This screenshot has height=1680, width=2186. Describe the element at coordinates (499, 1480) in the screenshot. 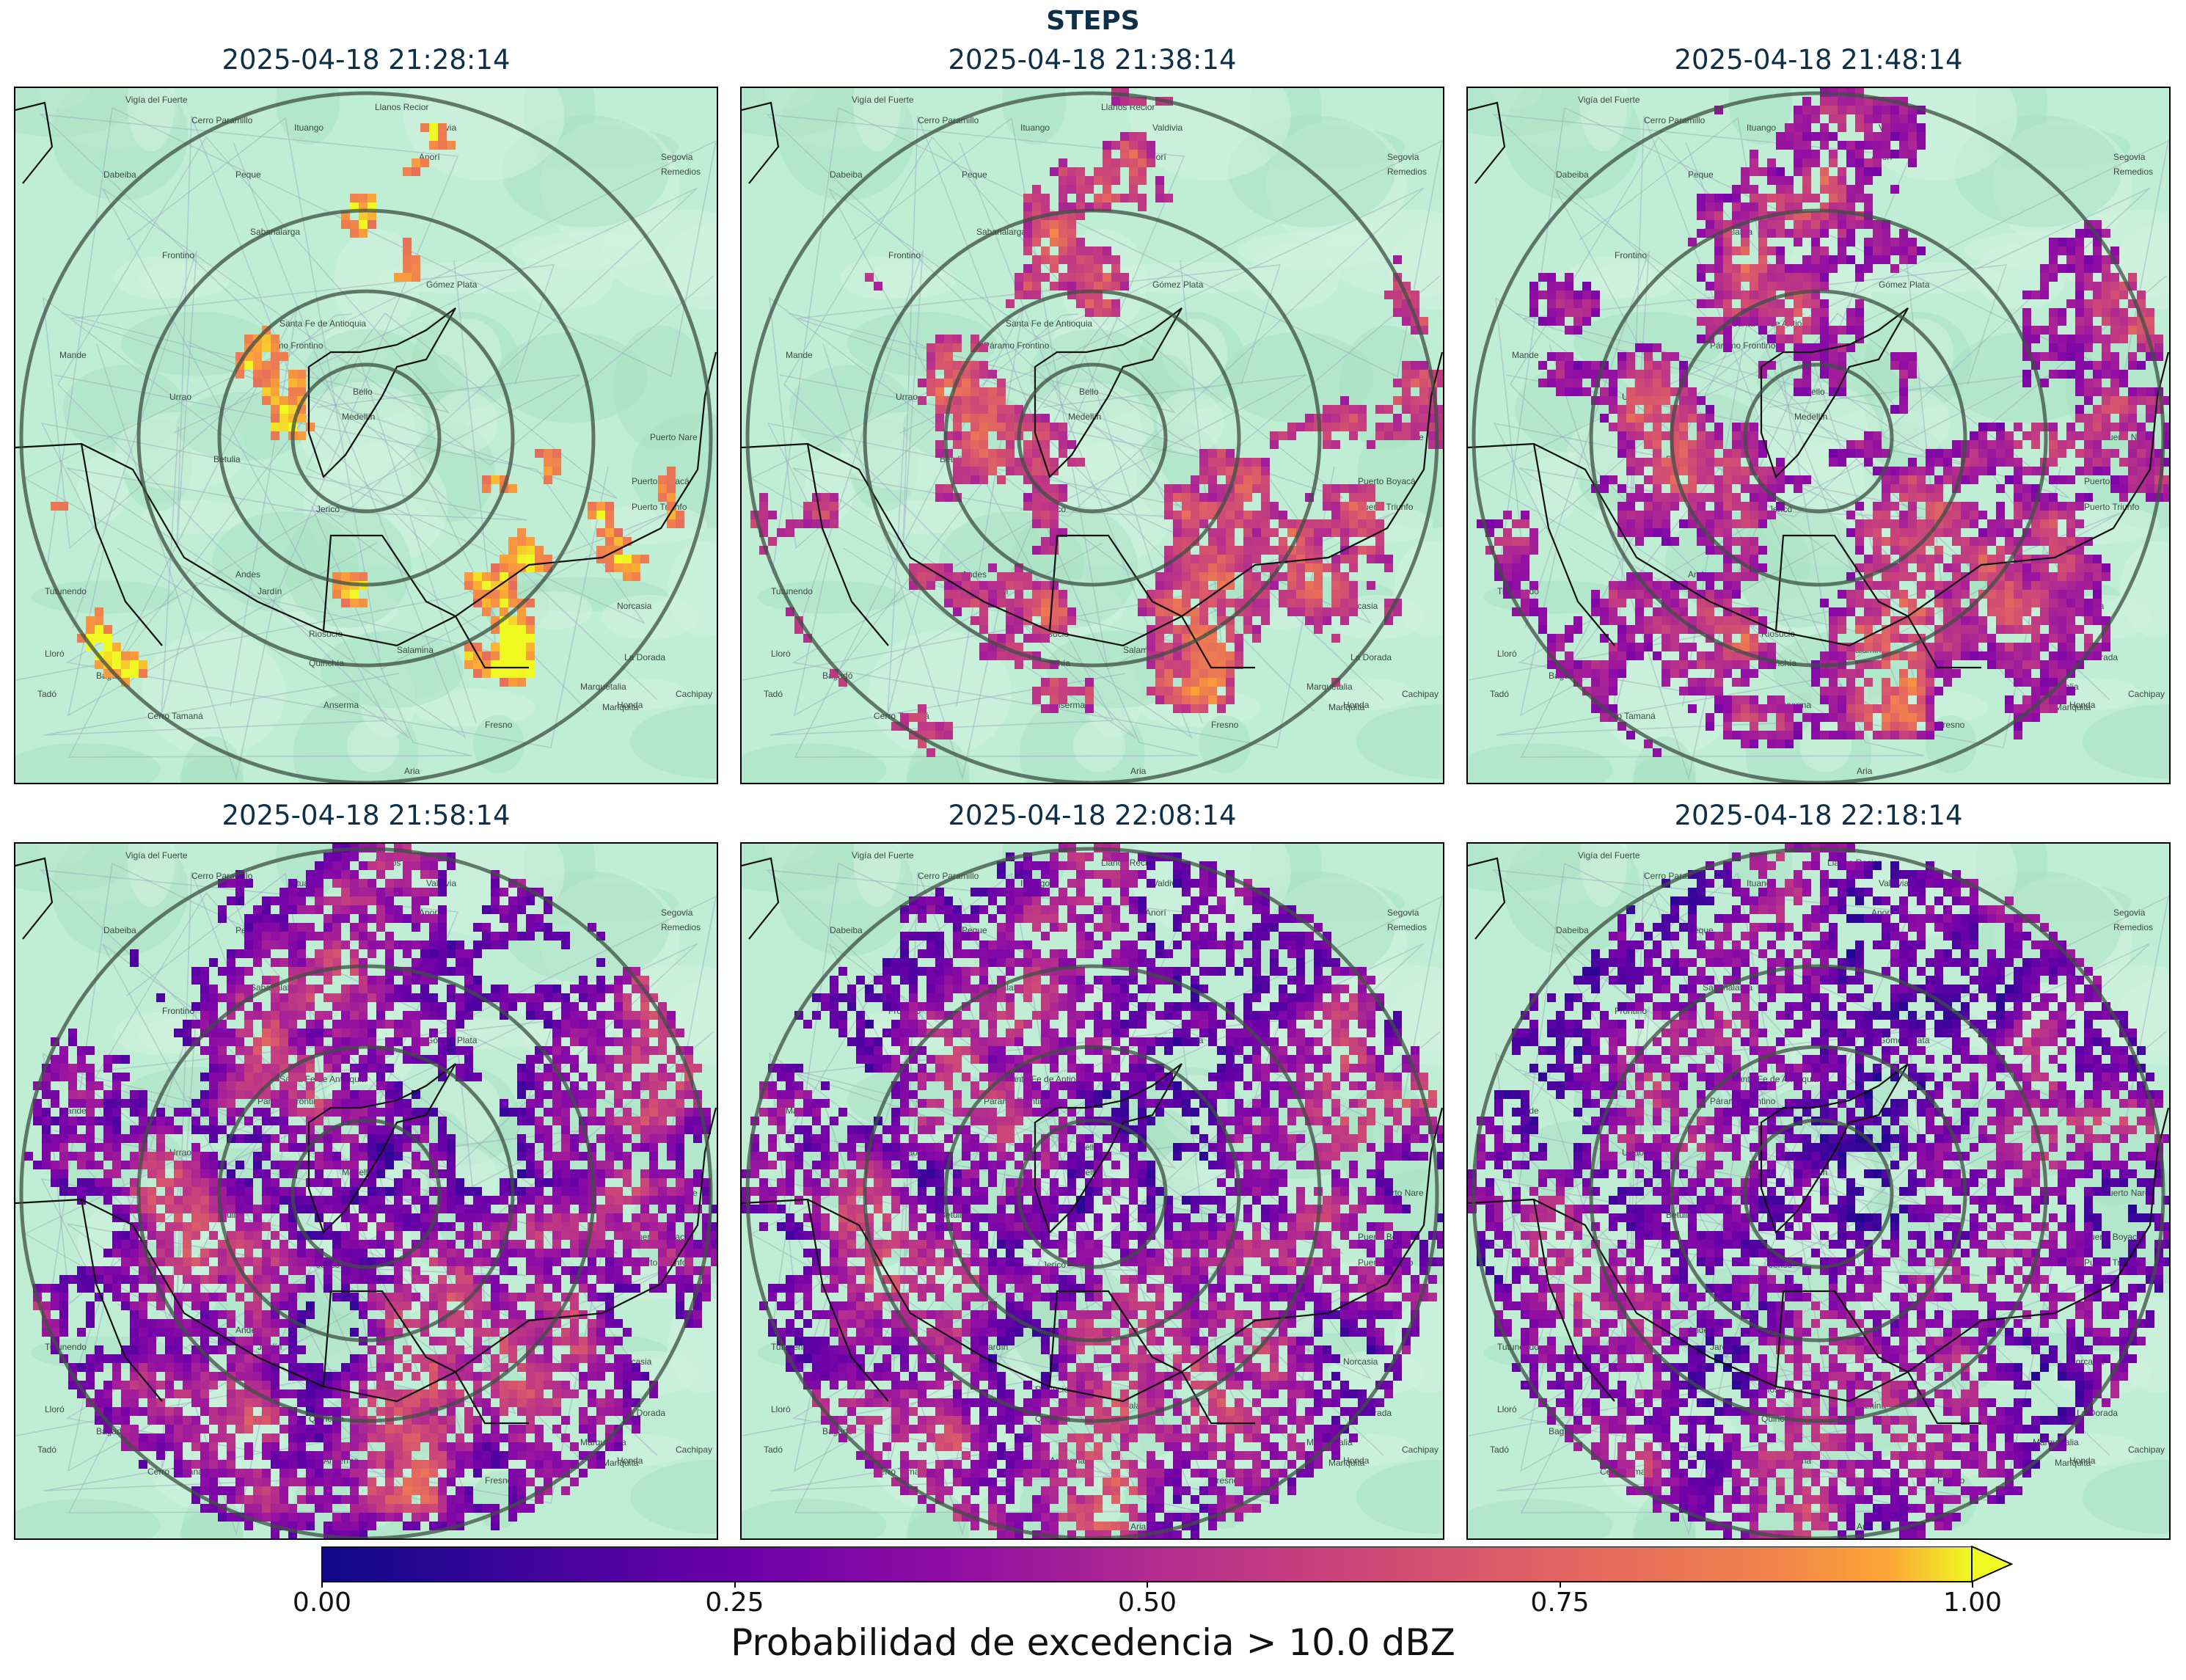

I see `map-place-label: Fresno` at that location.